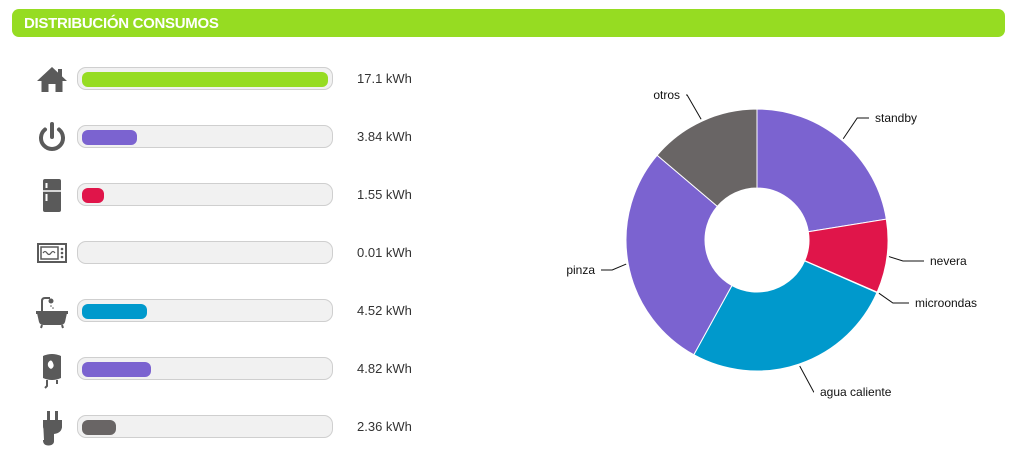  Describe the element at coordinates (384, 368) in the screenshot. I see `consumption-value: 4.82 kWh` at that location.